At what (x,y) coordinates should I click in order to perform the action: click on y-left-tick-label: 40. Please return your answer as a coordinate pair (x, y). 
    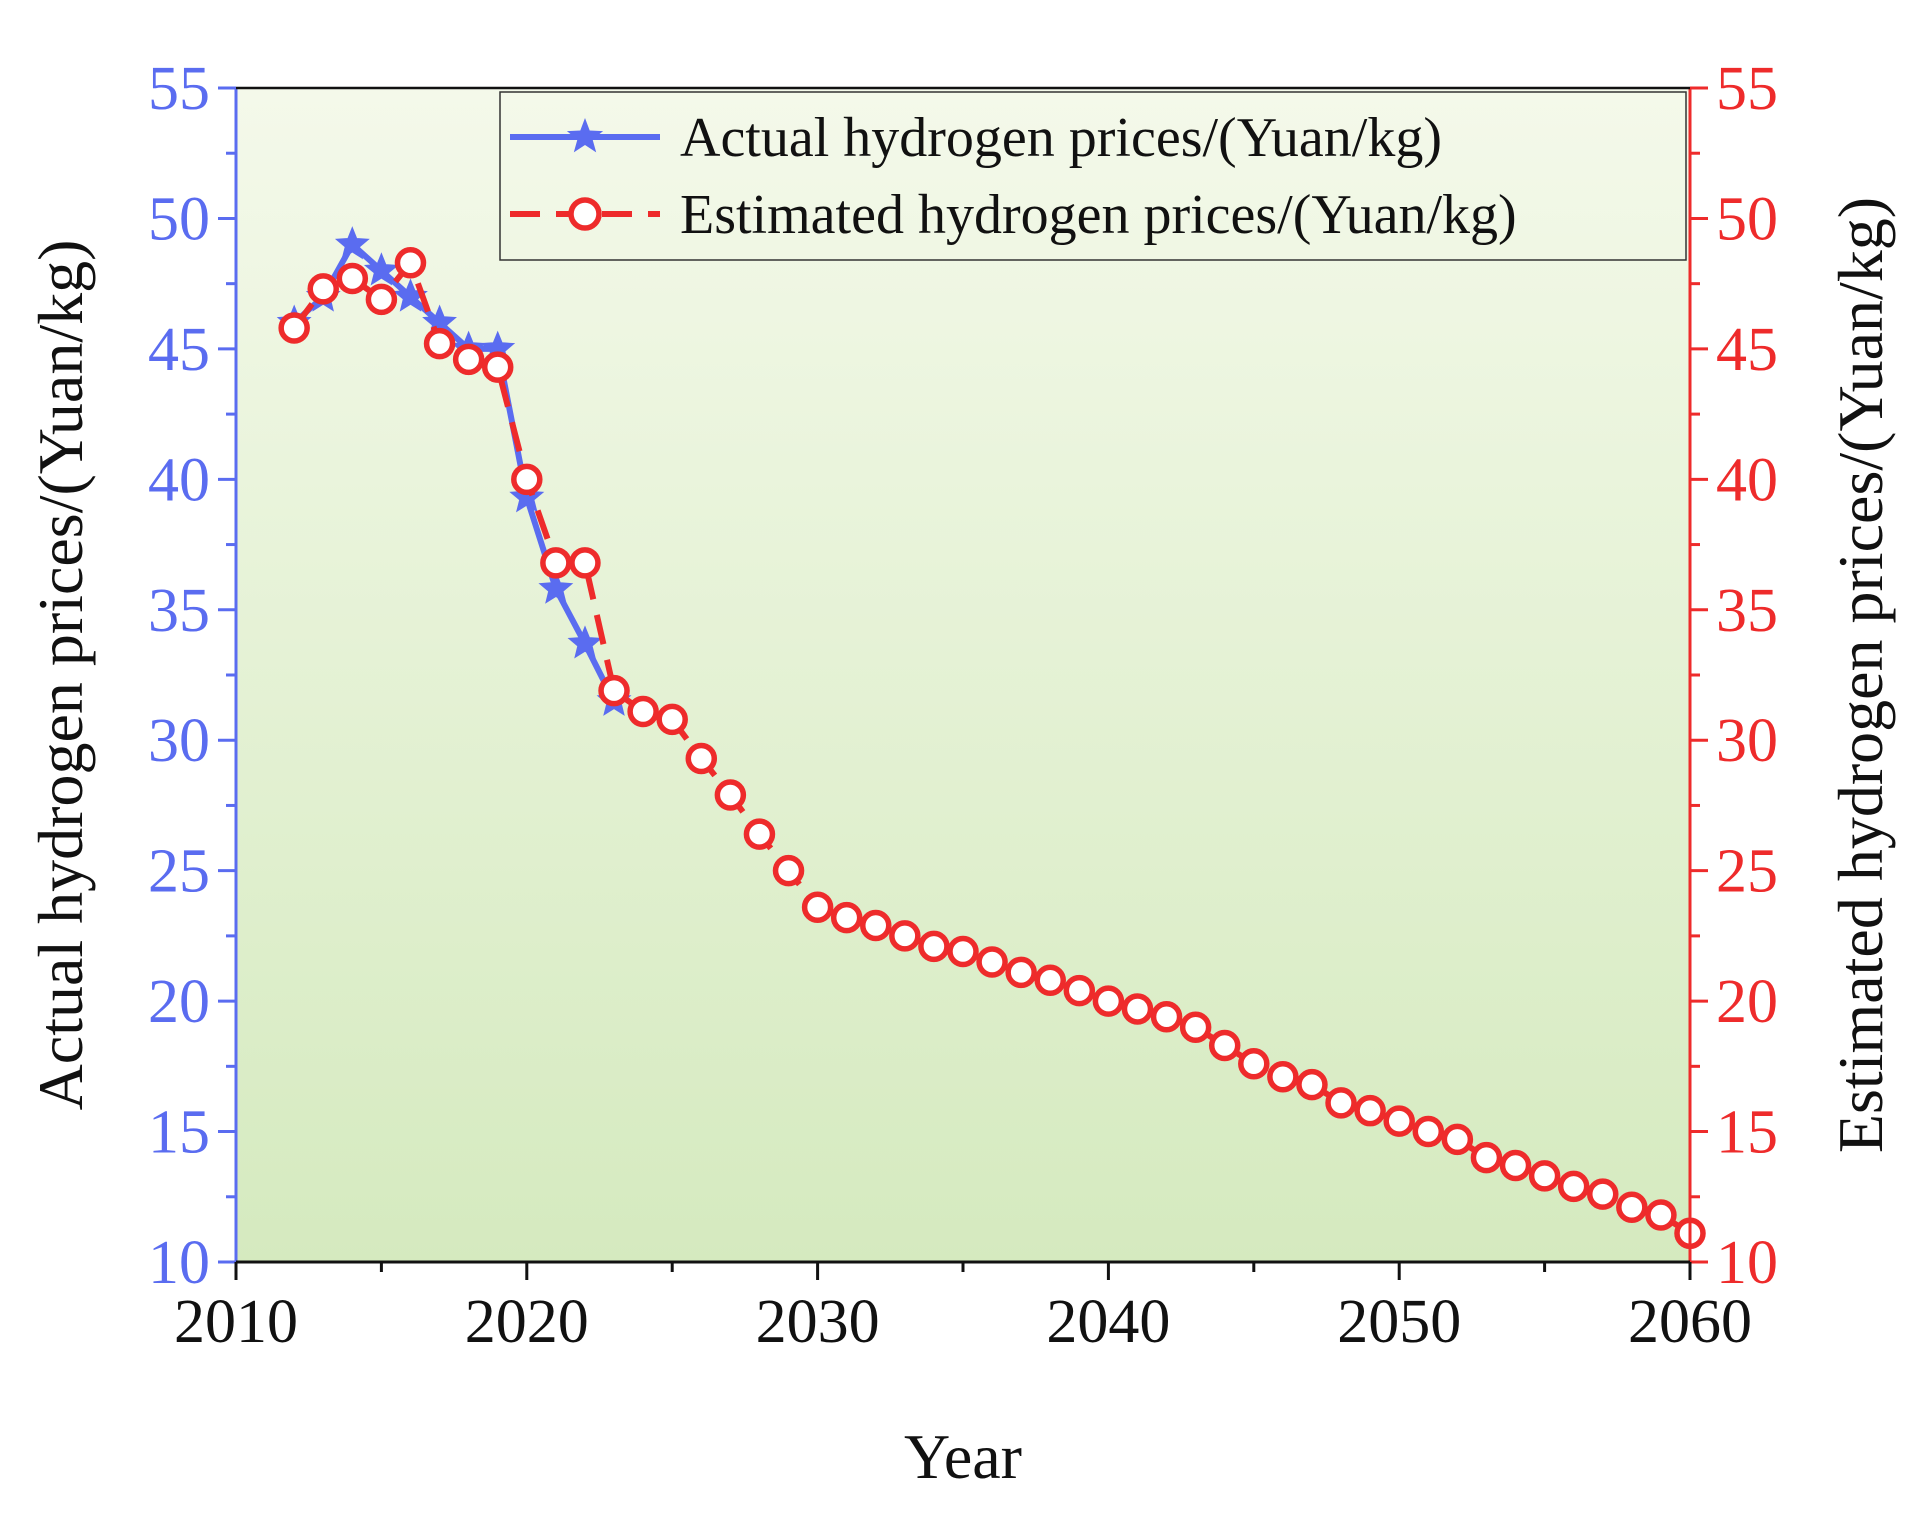
    Looking at the image, I should click on (179, 480).